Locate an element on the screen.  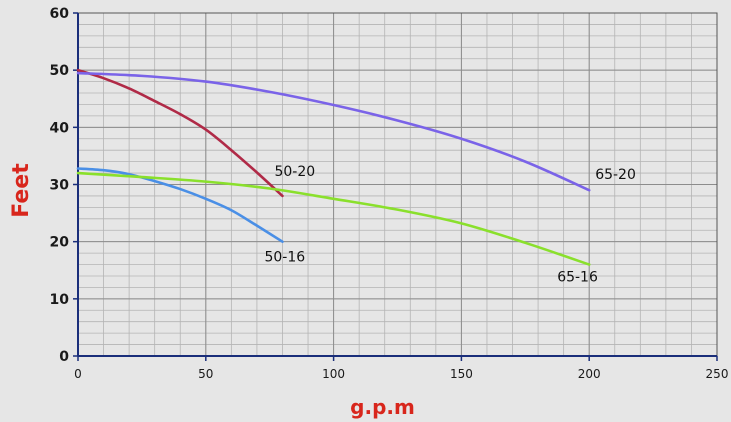
series-label-50-16: 50-16 is located at coordinates (284, 258).